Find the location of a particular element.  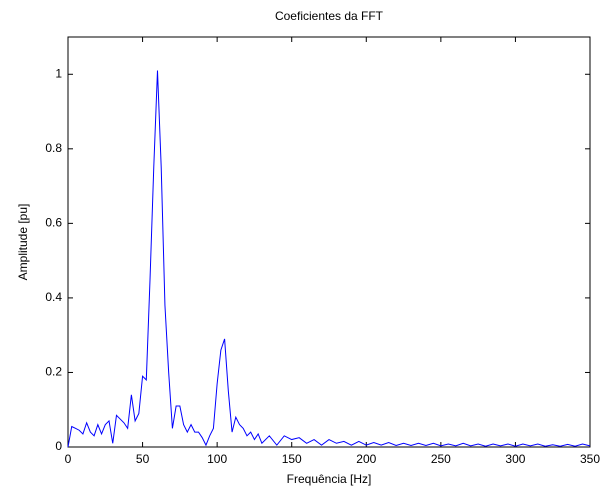

y-tick-label: 0.2 is located at coordinates (53, 372).